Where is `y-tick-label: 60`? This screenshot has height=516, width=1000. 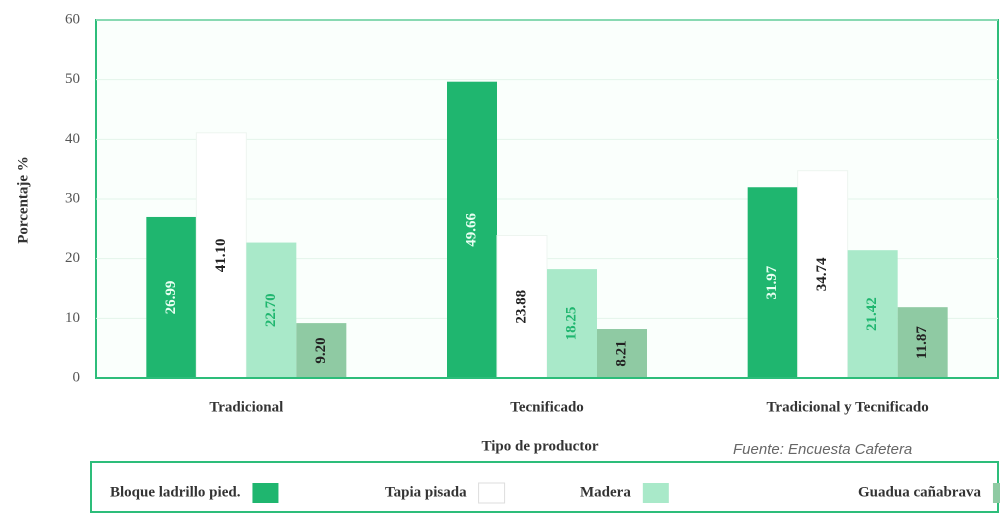 y-tick-label: 60 is located at coordinates (72, 19).